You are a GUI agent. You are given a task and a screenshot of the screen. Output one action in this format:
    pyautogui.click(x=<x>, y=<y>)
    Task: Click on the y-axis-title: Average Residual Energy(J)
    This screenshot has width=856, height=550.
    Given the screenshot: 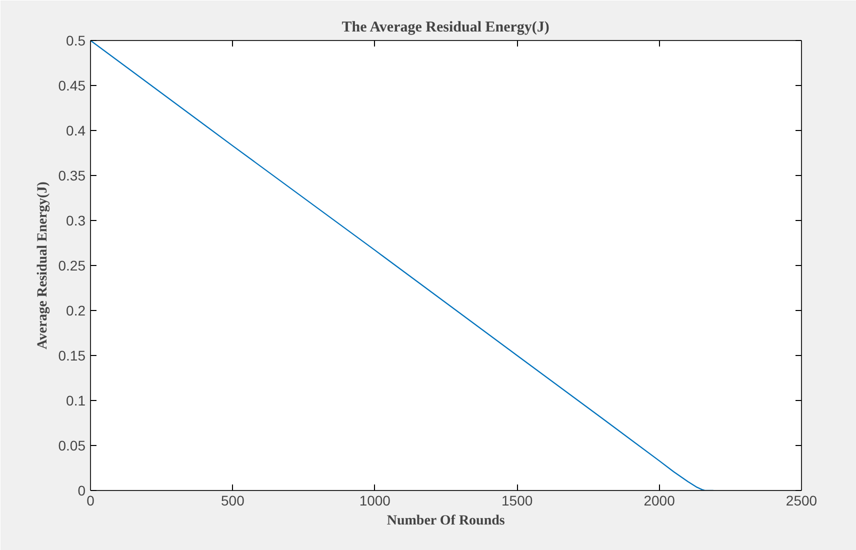 What is the action you would take?
    pyautogui.click(x=42, y=265)
    